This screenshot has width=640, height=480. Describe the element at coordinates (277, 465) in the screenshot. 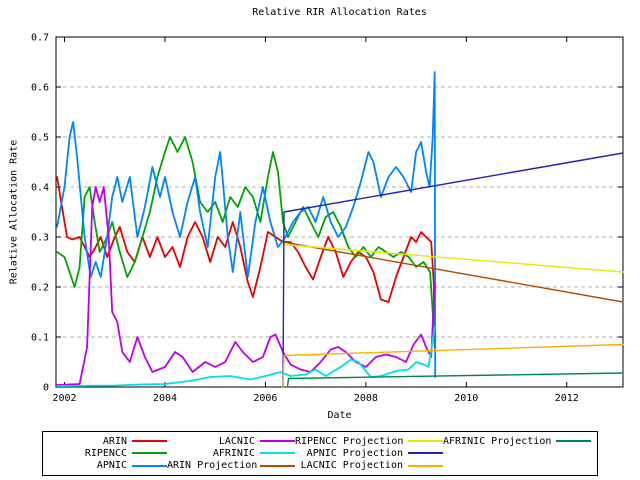

I see `legend-swatch-arin-projection` at that location.